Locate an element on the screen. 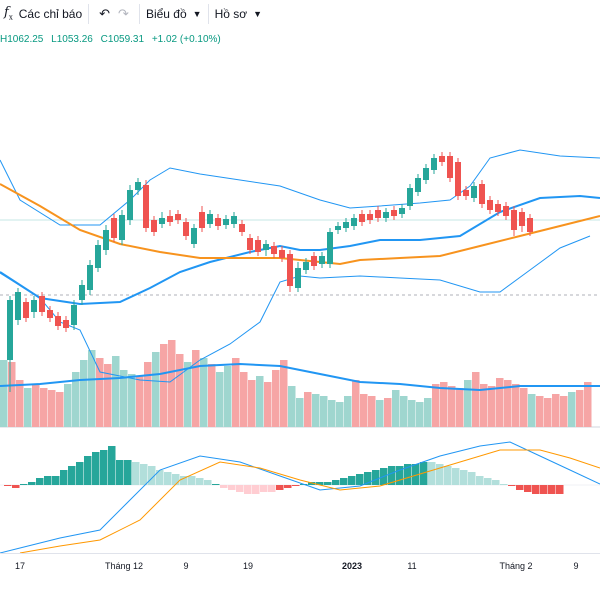 The height and width of the screenshot is (601, 600). indicators-button: fx Các chỉ báo is located at coordinates (41, 13).